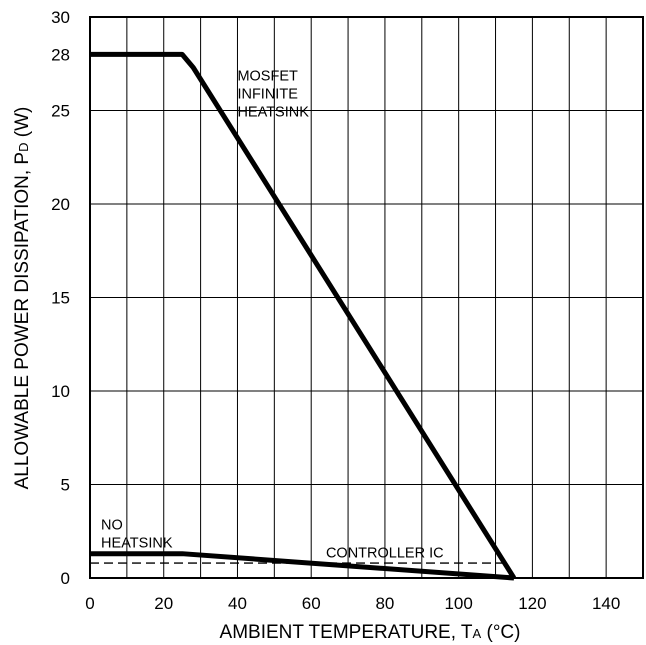 The image size is (646, 645). What do you see at coordinates (606, 603) in the screenshot?
I see `x-tick-label: 140` at bounding box center [606, 603].